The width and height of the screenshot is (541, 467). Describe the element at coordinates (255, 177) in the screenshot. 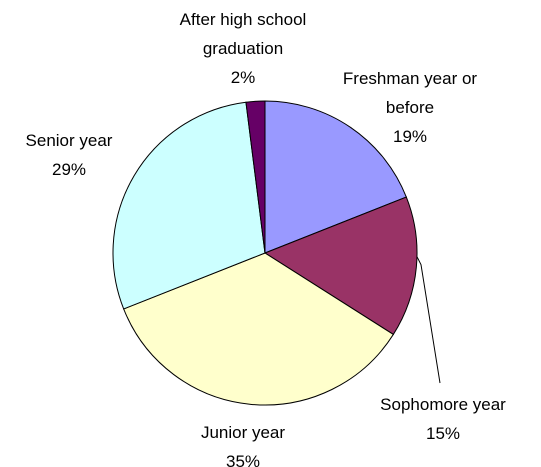

I see `pie-slice-after-high-school-graduation` at that location.